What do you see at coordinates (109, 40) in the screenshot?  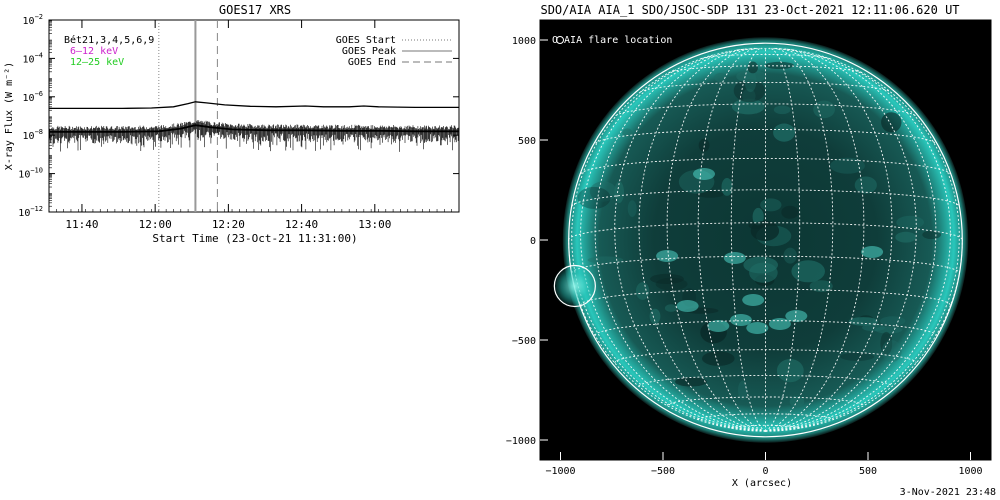 I see `goes-channel-label-1: Bét21,3,4,5,6,9` at bounding box center [109, 40].